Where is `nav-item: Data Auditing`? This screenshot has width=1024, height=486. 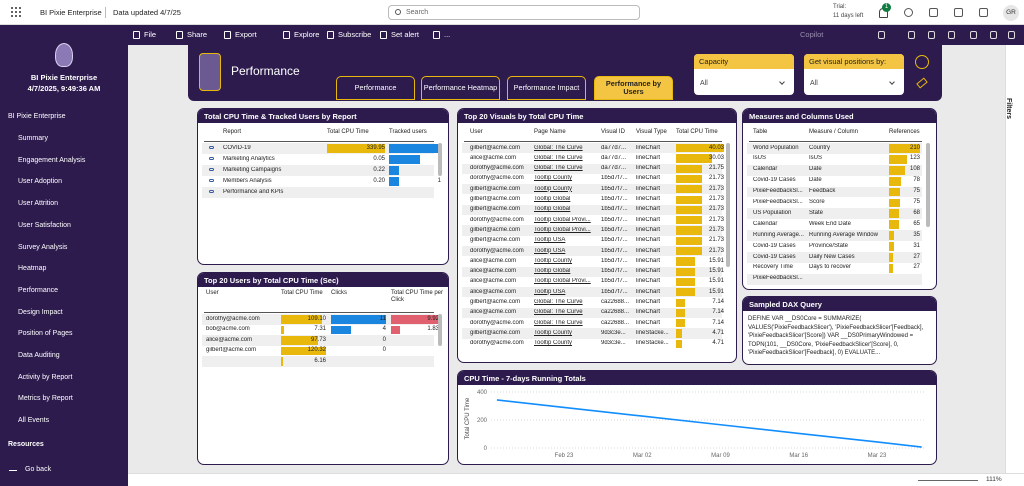 nav-item: Data Auditing is located at coordinates (39, 355).